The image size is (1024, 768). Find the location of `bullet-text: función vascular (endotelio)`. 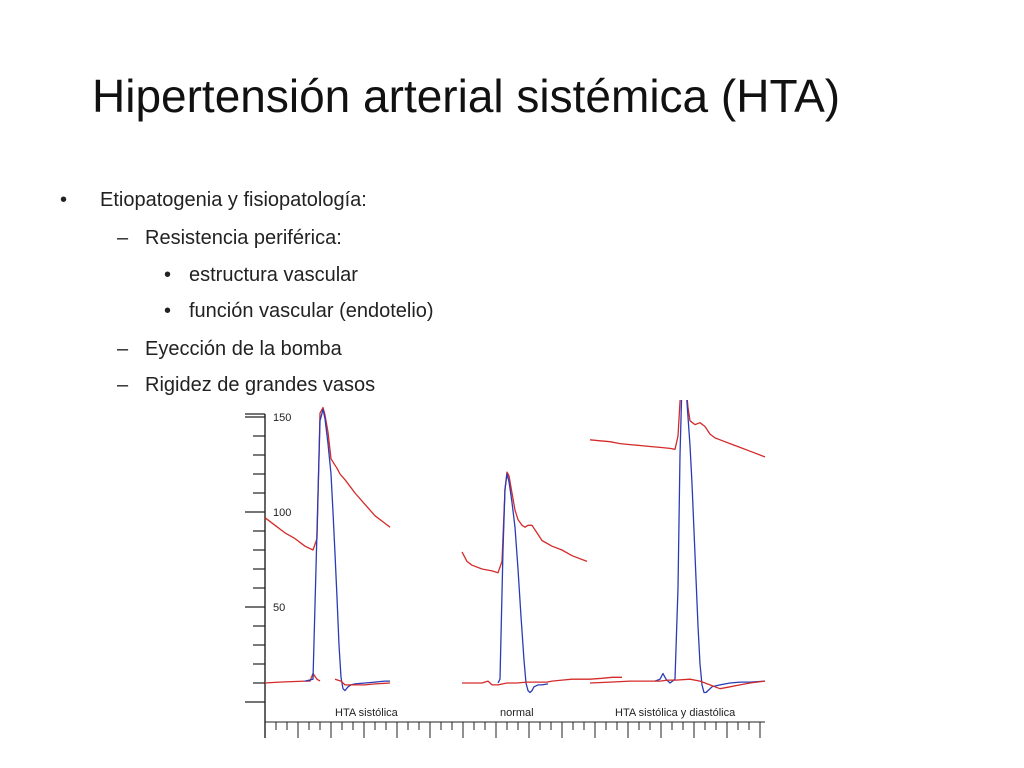

bullet-text: función vascular (endotelio) is located at coordinates (311, 311).